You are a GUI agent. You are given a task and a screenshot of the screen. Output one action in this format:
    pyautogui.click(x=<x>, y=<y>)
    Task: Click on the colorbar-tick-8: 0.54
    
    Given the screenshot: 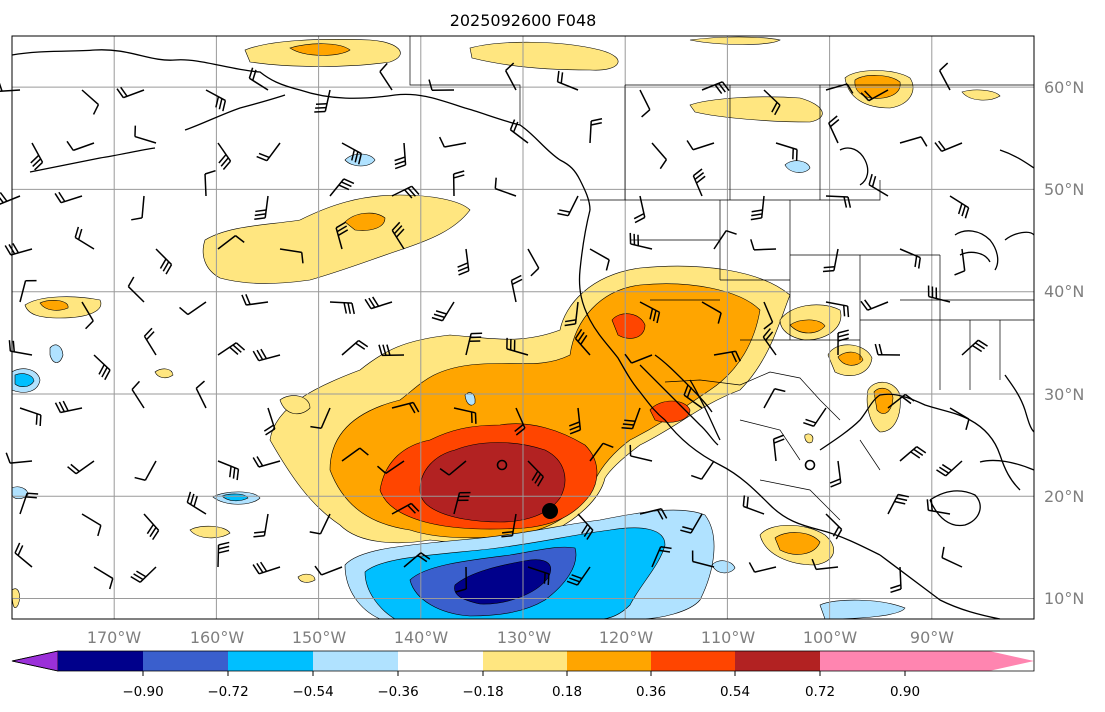 What is the action you would take?
    pyautogui.click(x=735, y=692)
    